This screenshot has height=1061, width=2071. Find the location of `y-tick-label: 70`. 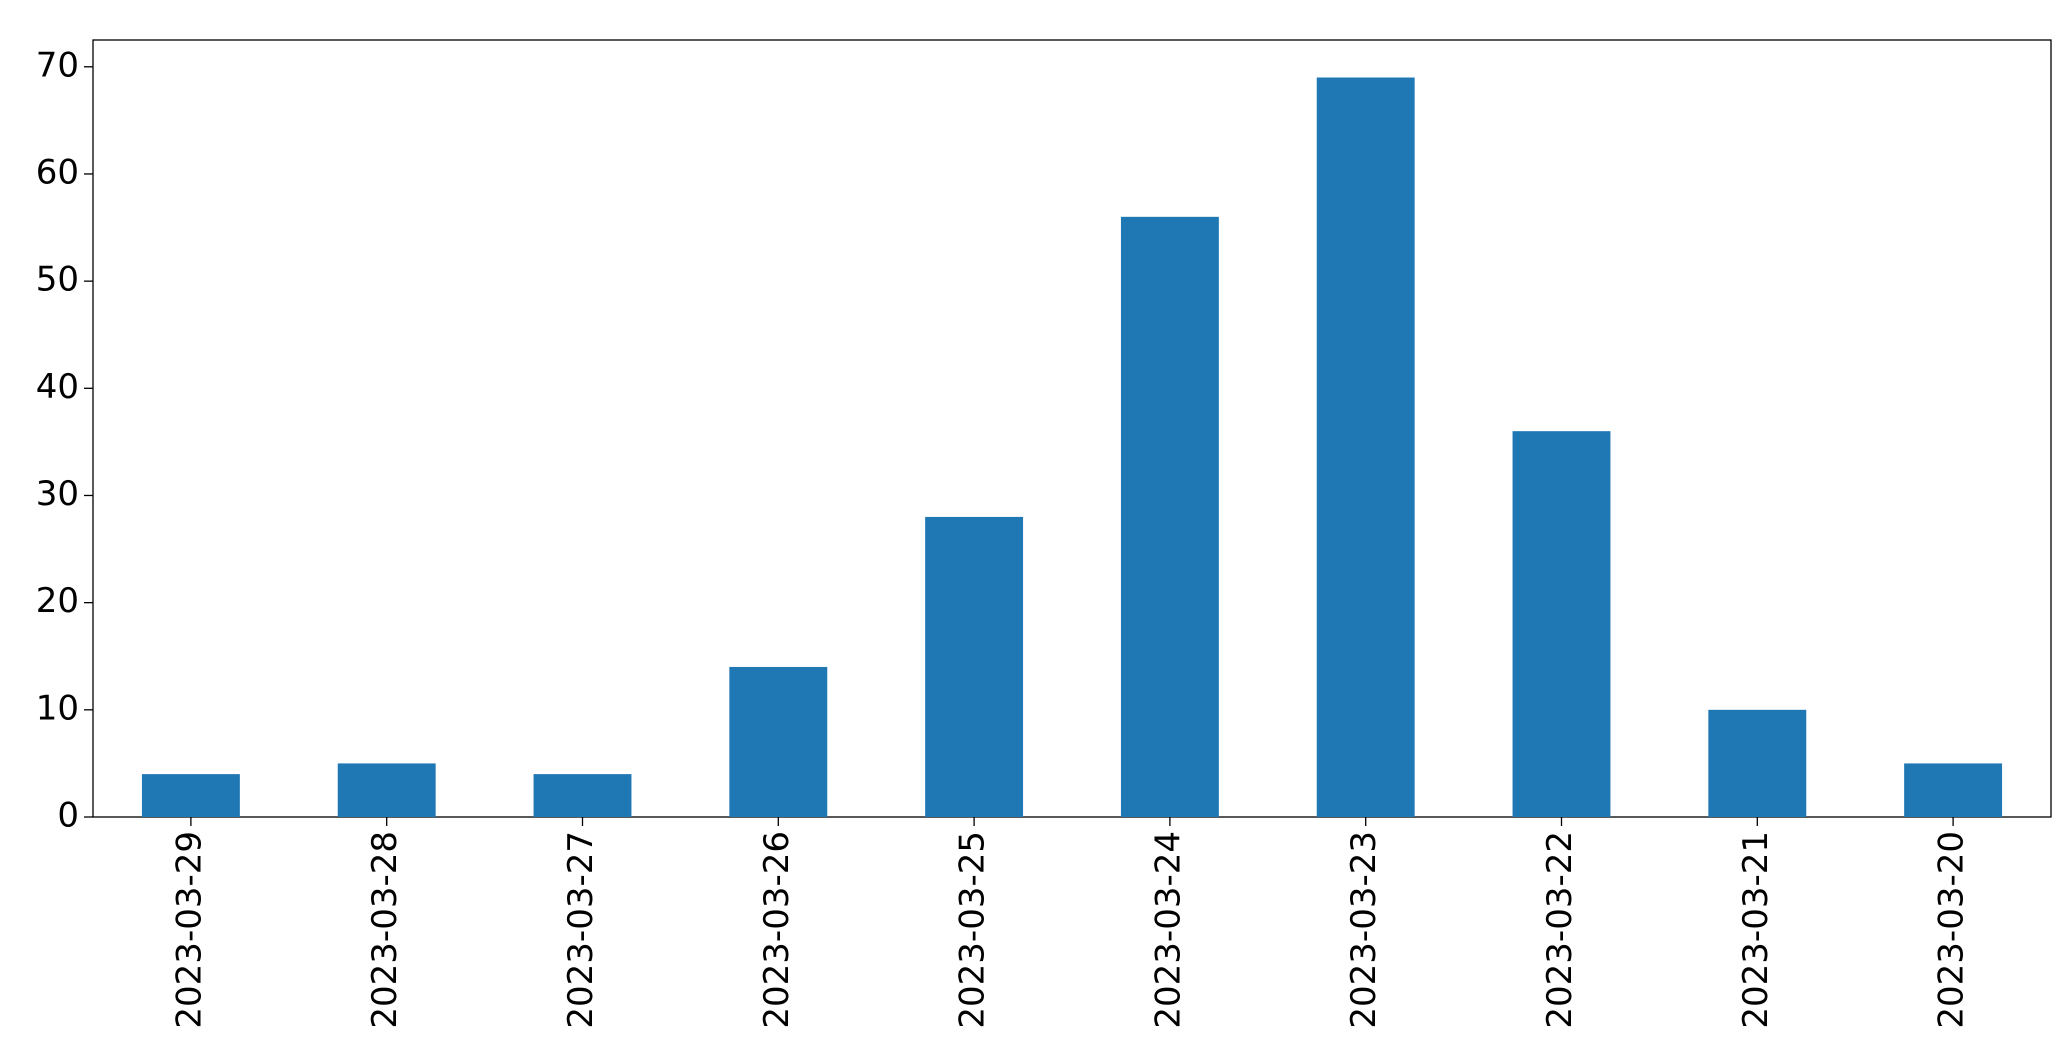

y-tick-label: 70 is located at coordinates (57, 65).